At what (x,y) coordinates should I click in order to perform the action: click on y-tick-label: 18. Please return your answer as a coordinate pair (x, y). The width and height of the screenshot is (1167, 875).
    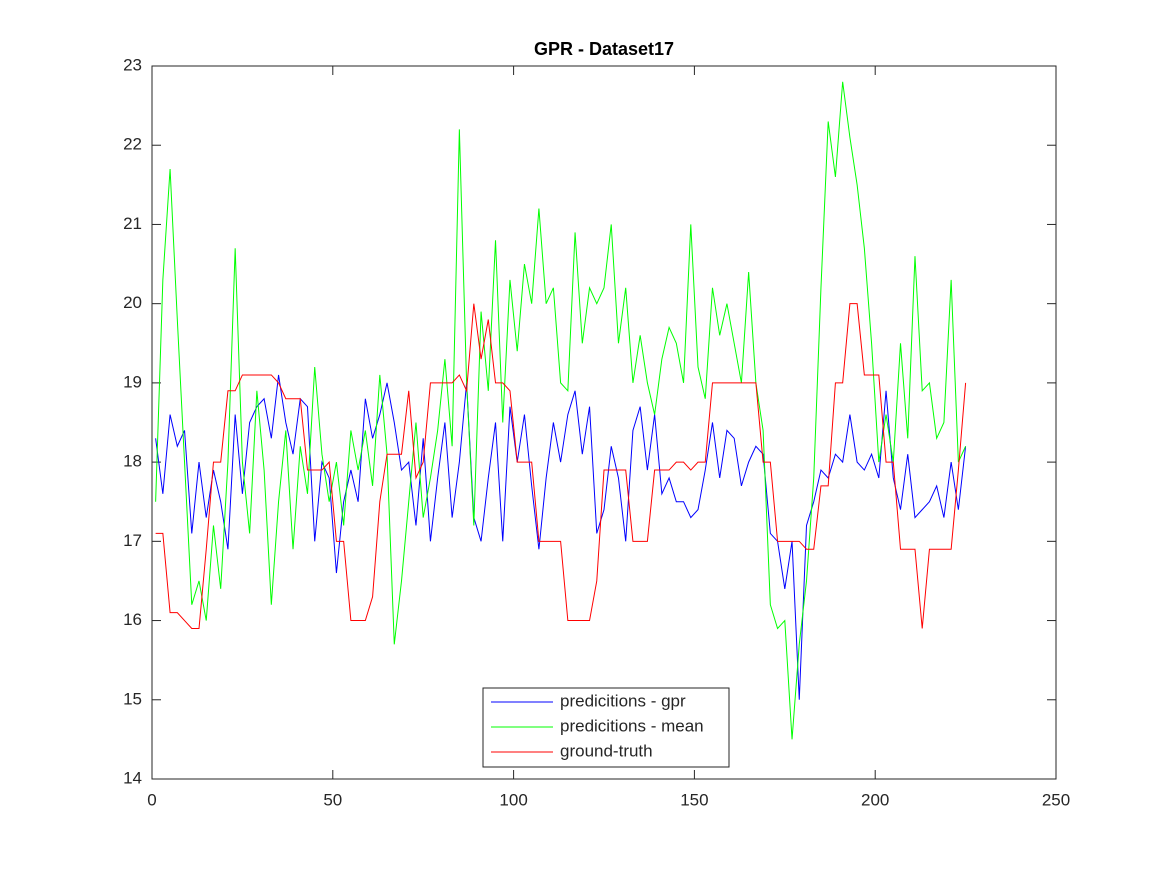
    Looking at the image, I should click on (132, 461).